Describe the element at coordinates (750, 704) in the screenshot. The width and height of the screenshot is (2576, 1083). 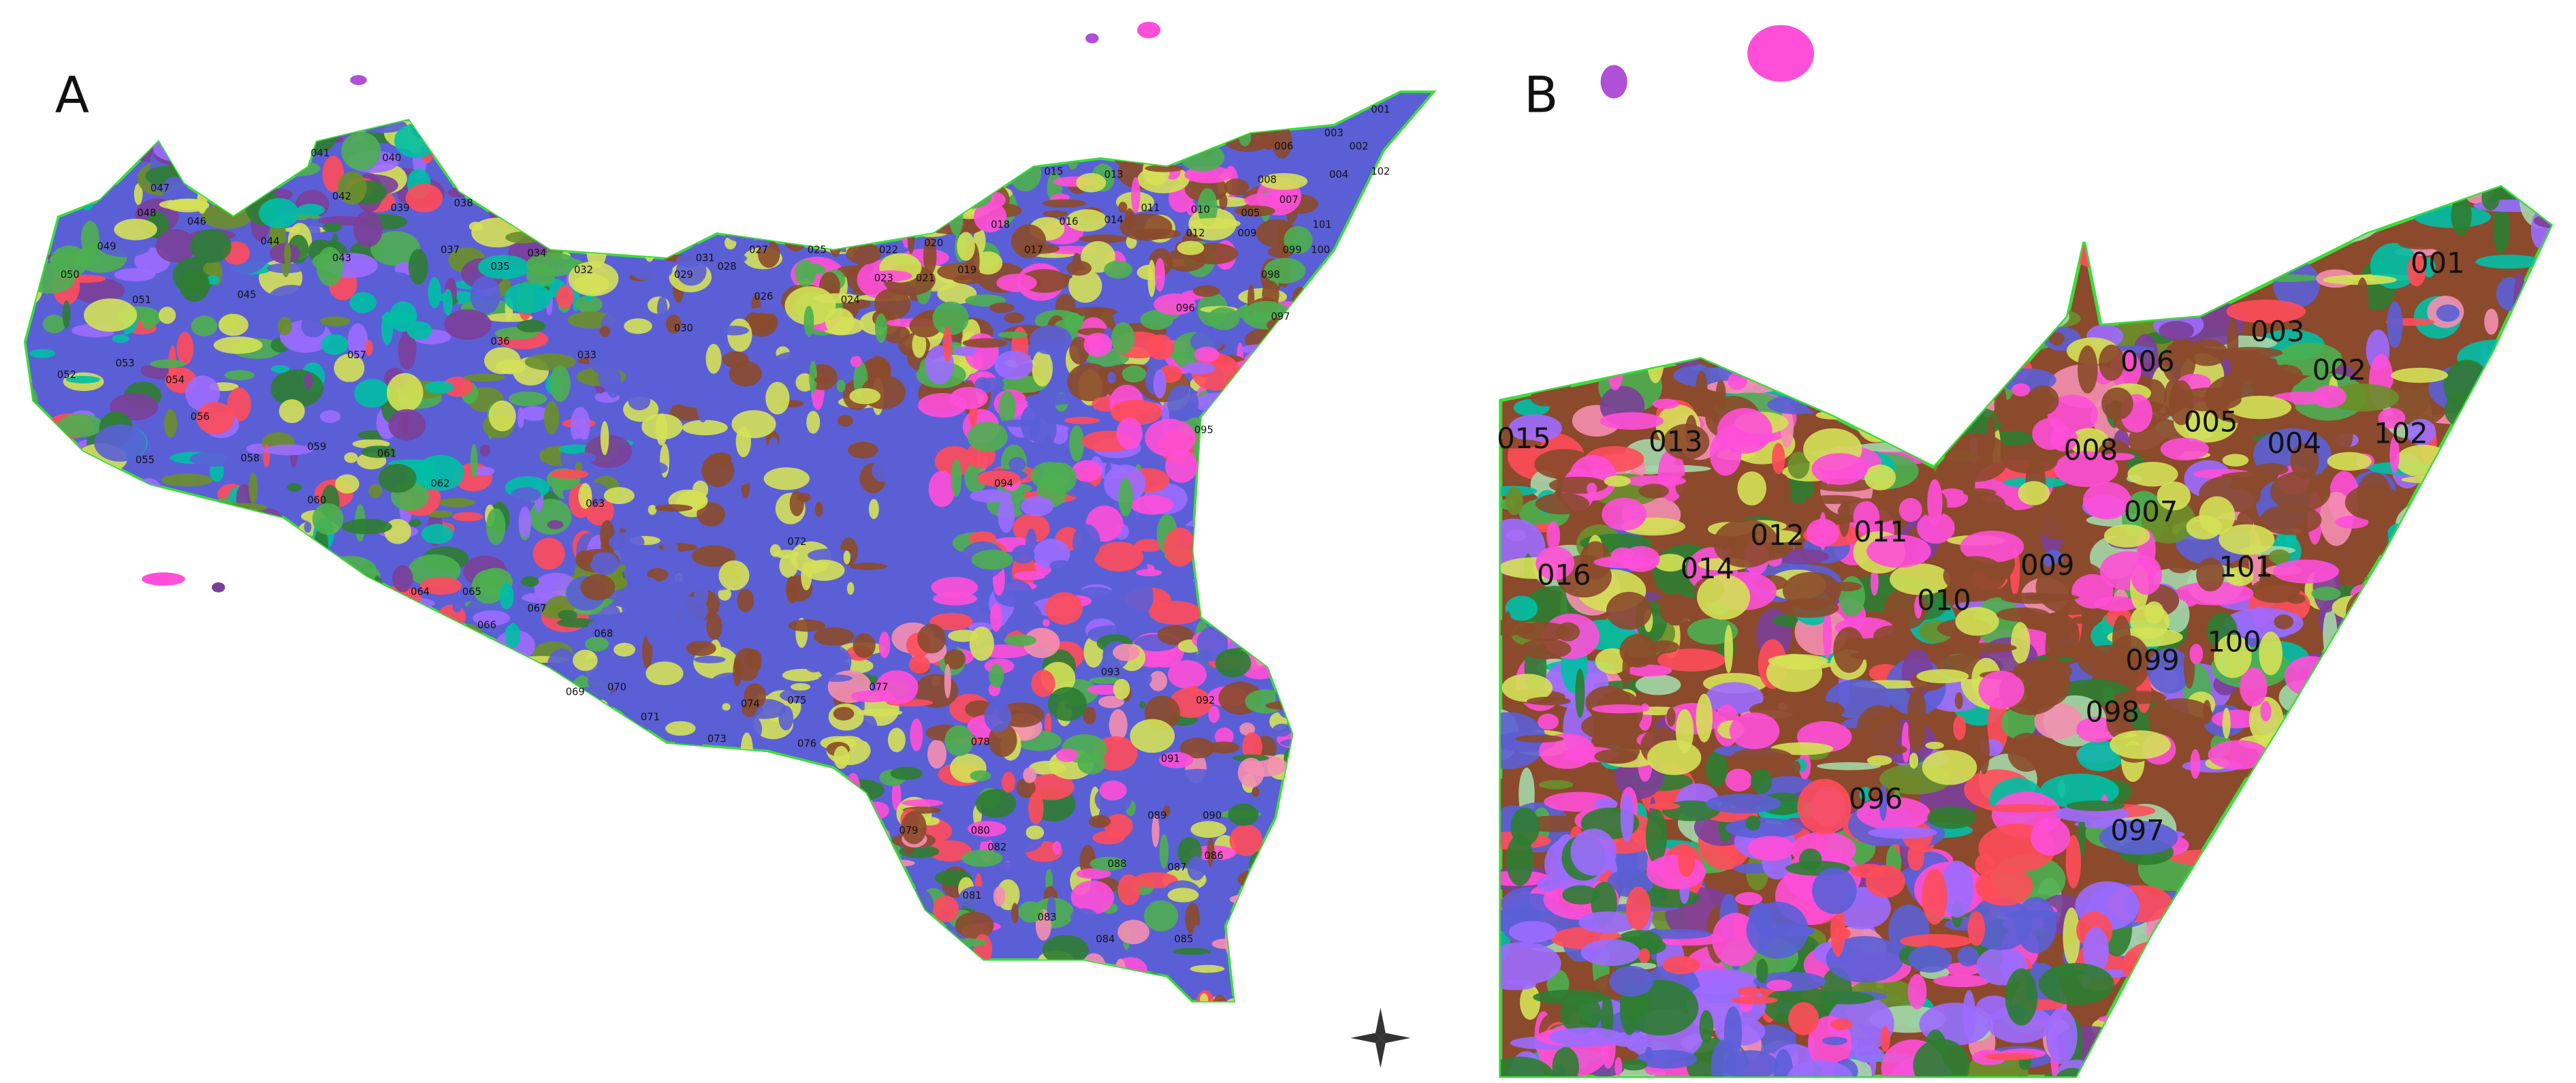
I see `region-label: 074` at that location.